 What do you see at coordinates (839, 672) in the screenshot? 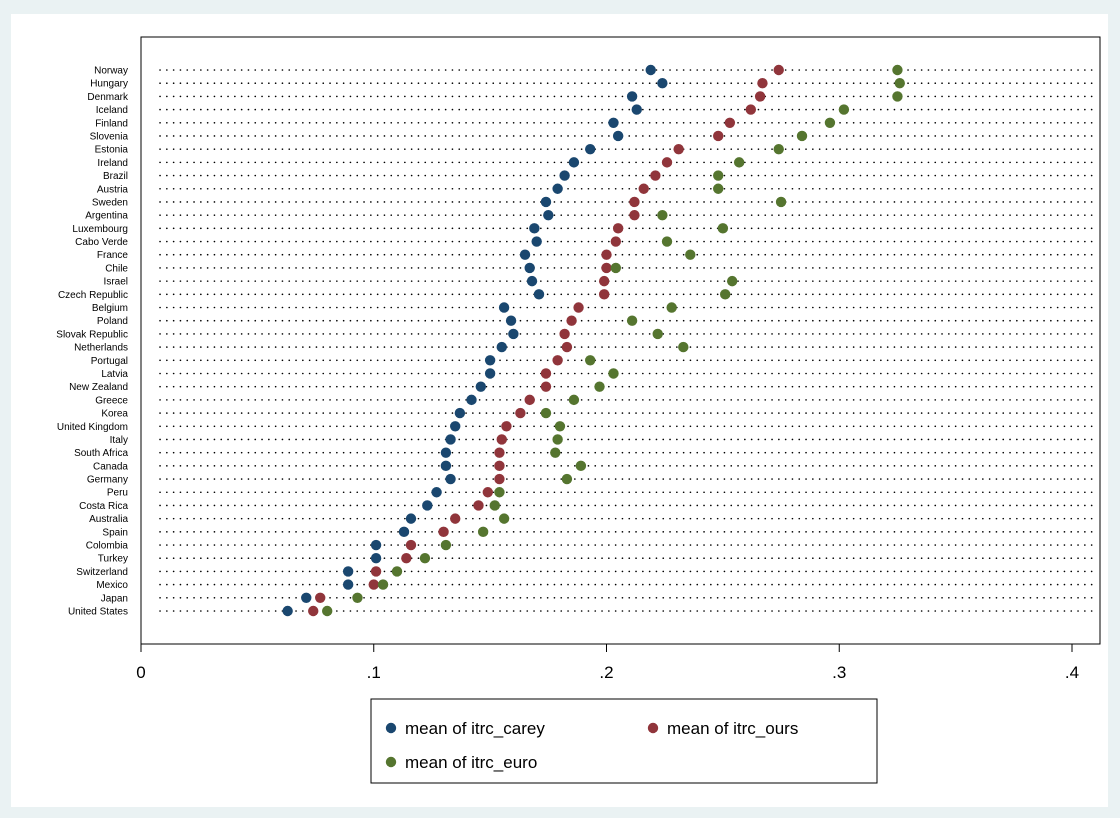
I see `x-tick-label: .3` at bounding box center [839, 672].